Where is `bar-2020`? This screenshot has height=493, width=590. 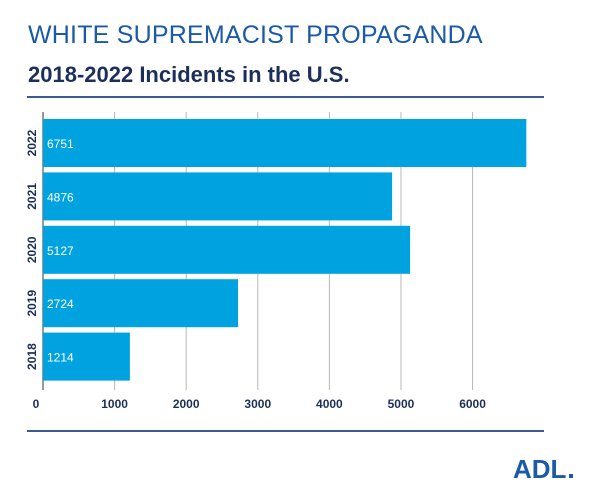 bar-2020 is located at coordinates (227, 249).